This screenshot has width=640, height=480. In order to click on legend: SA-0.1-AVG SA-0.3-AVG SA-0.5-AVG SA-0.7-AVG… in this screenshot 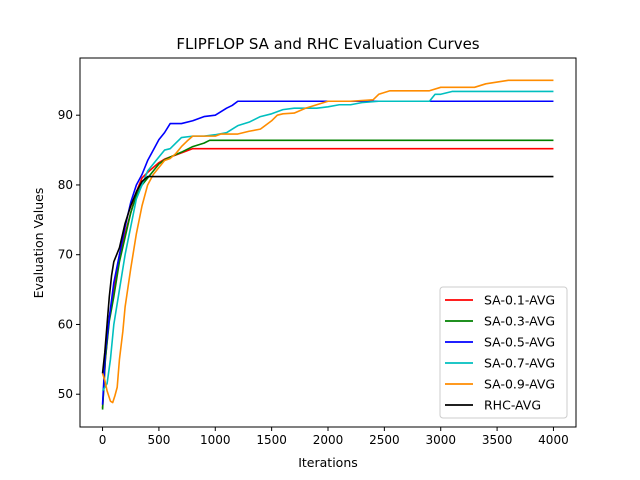, I will do `click(503, 352)`.